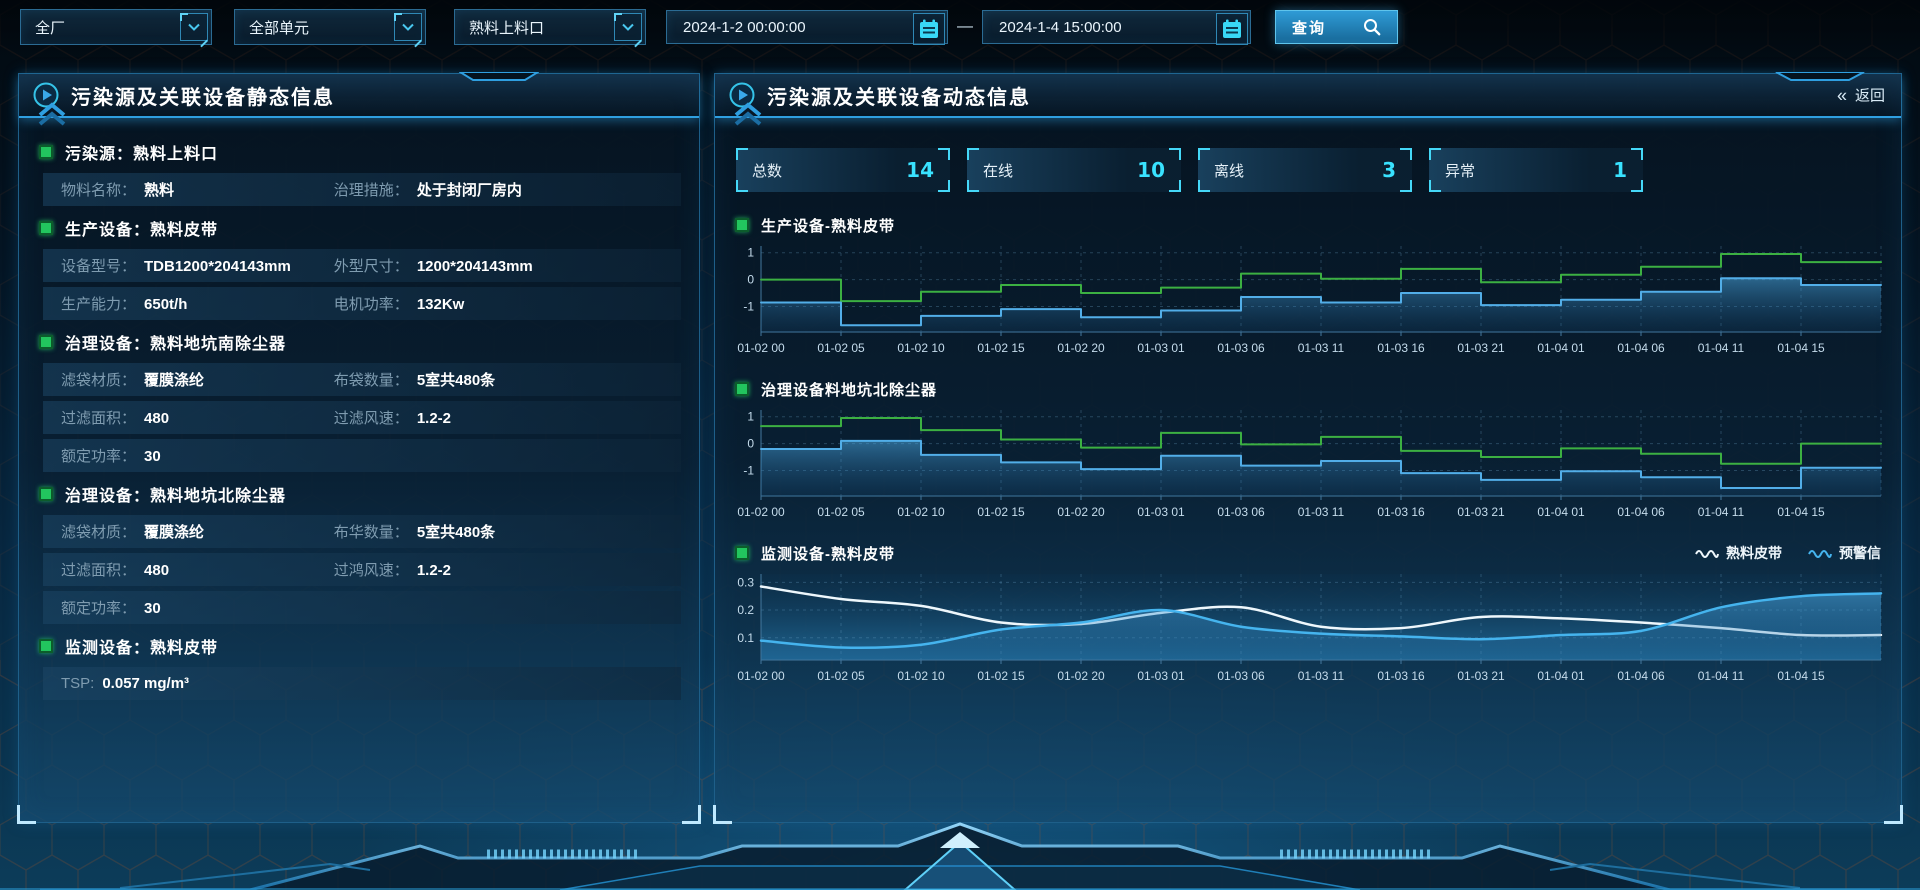  What do you see at coordinates (1844, 553) in the screenshot?
I see `legend-item: 预警信` at bounding box center [1844, 553].